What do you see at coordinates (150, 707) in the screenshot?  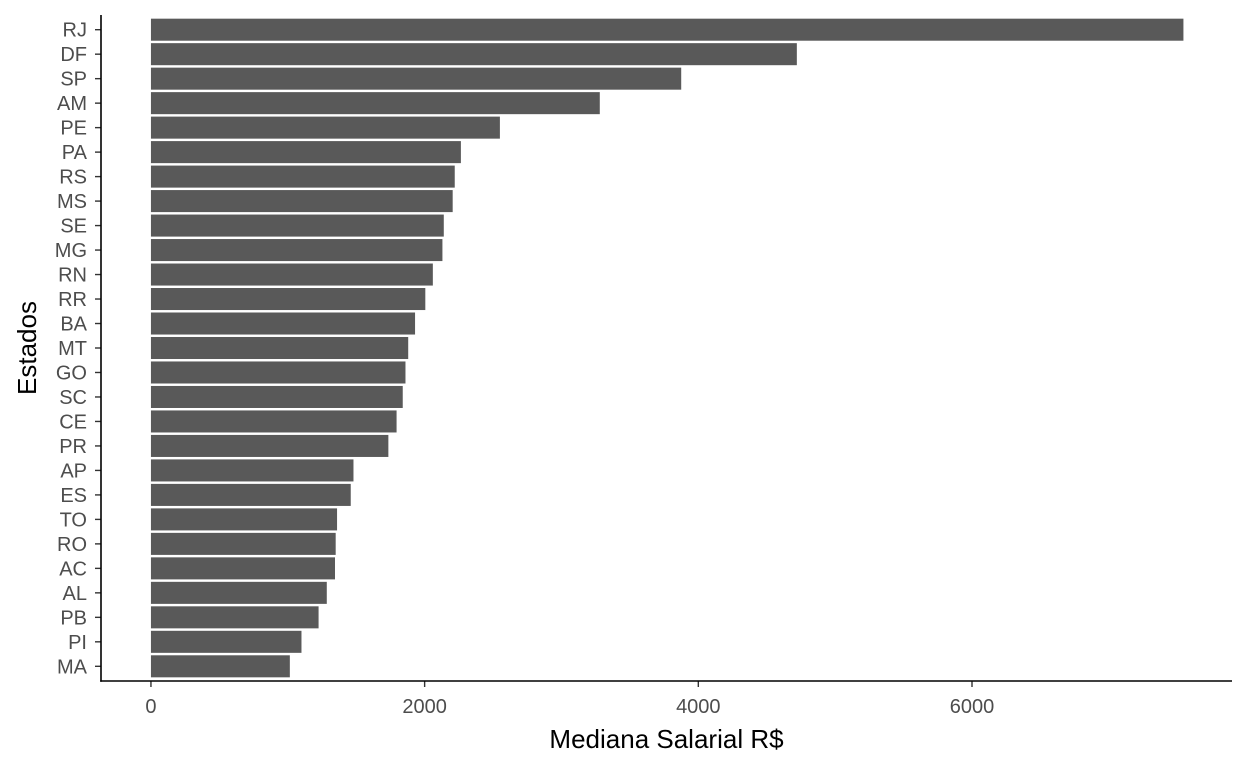 I see `x-tick-label-0: 0` at bounding box center [150, 707].